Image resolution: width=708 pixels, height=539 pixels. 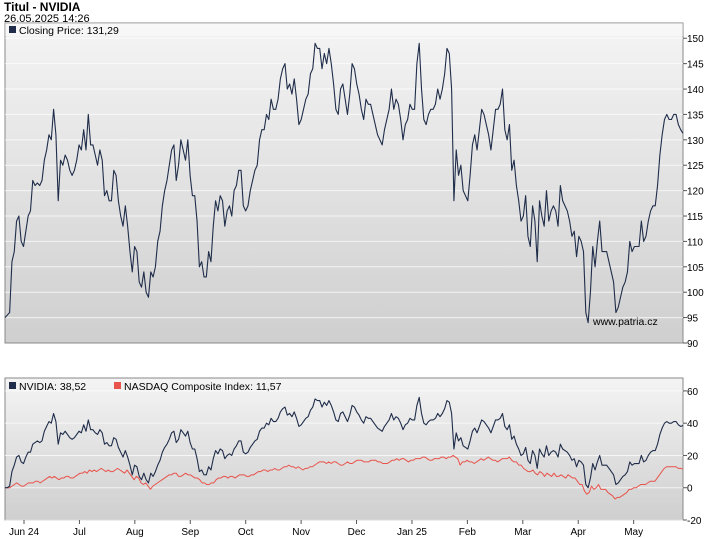 What do you see at coordinates (693, 424) in the screenshot?
I see `y-tick-label: 40` at bounding box center [693, 424].